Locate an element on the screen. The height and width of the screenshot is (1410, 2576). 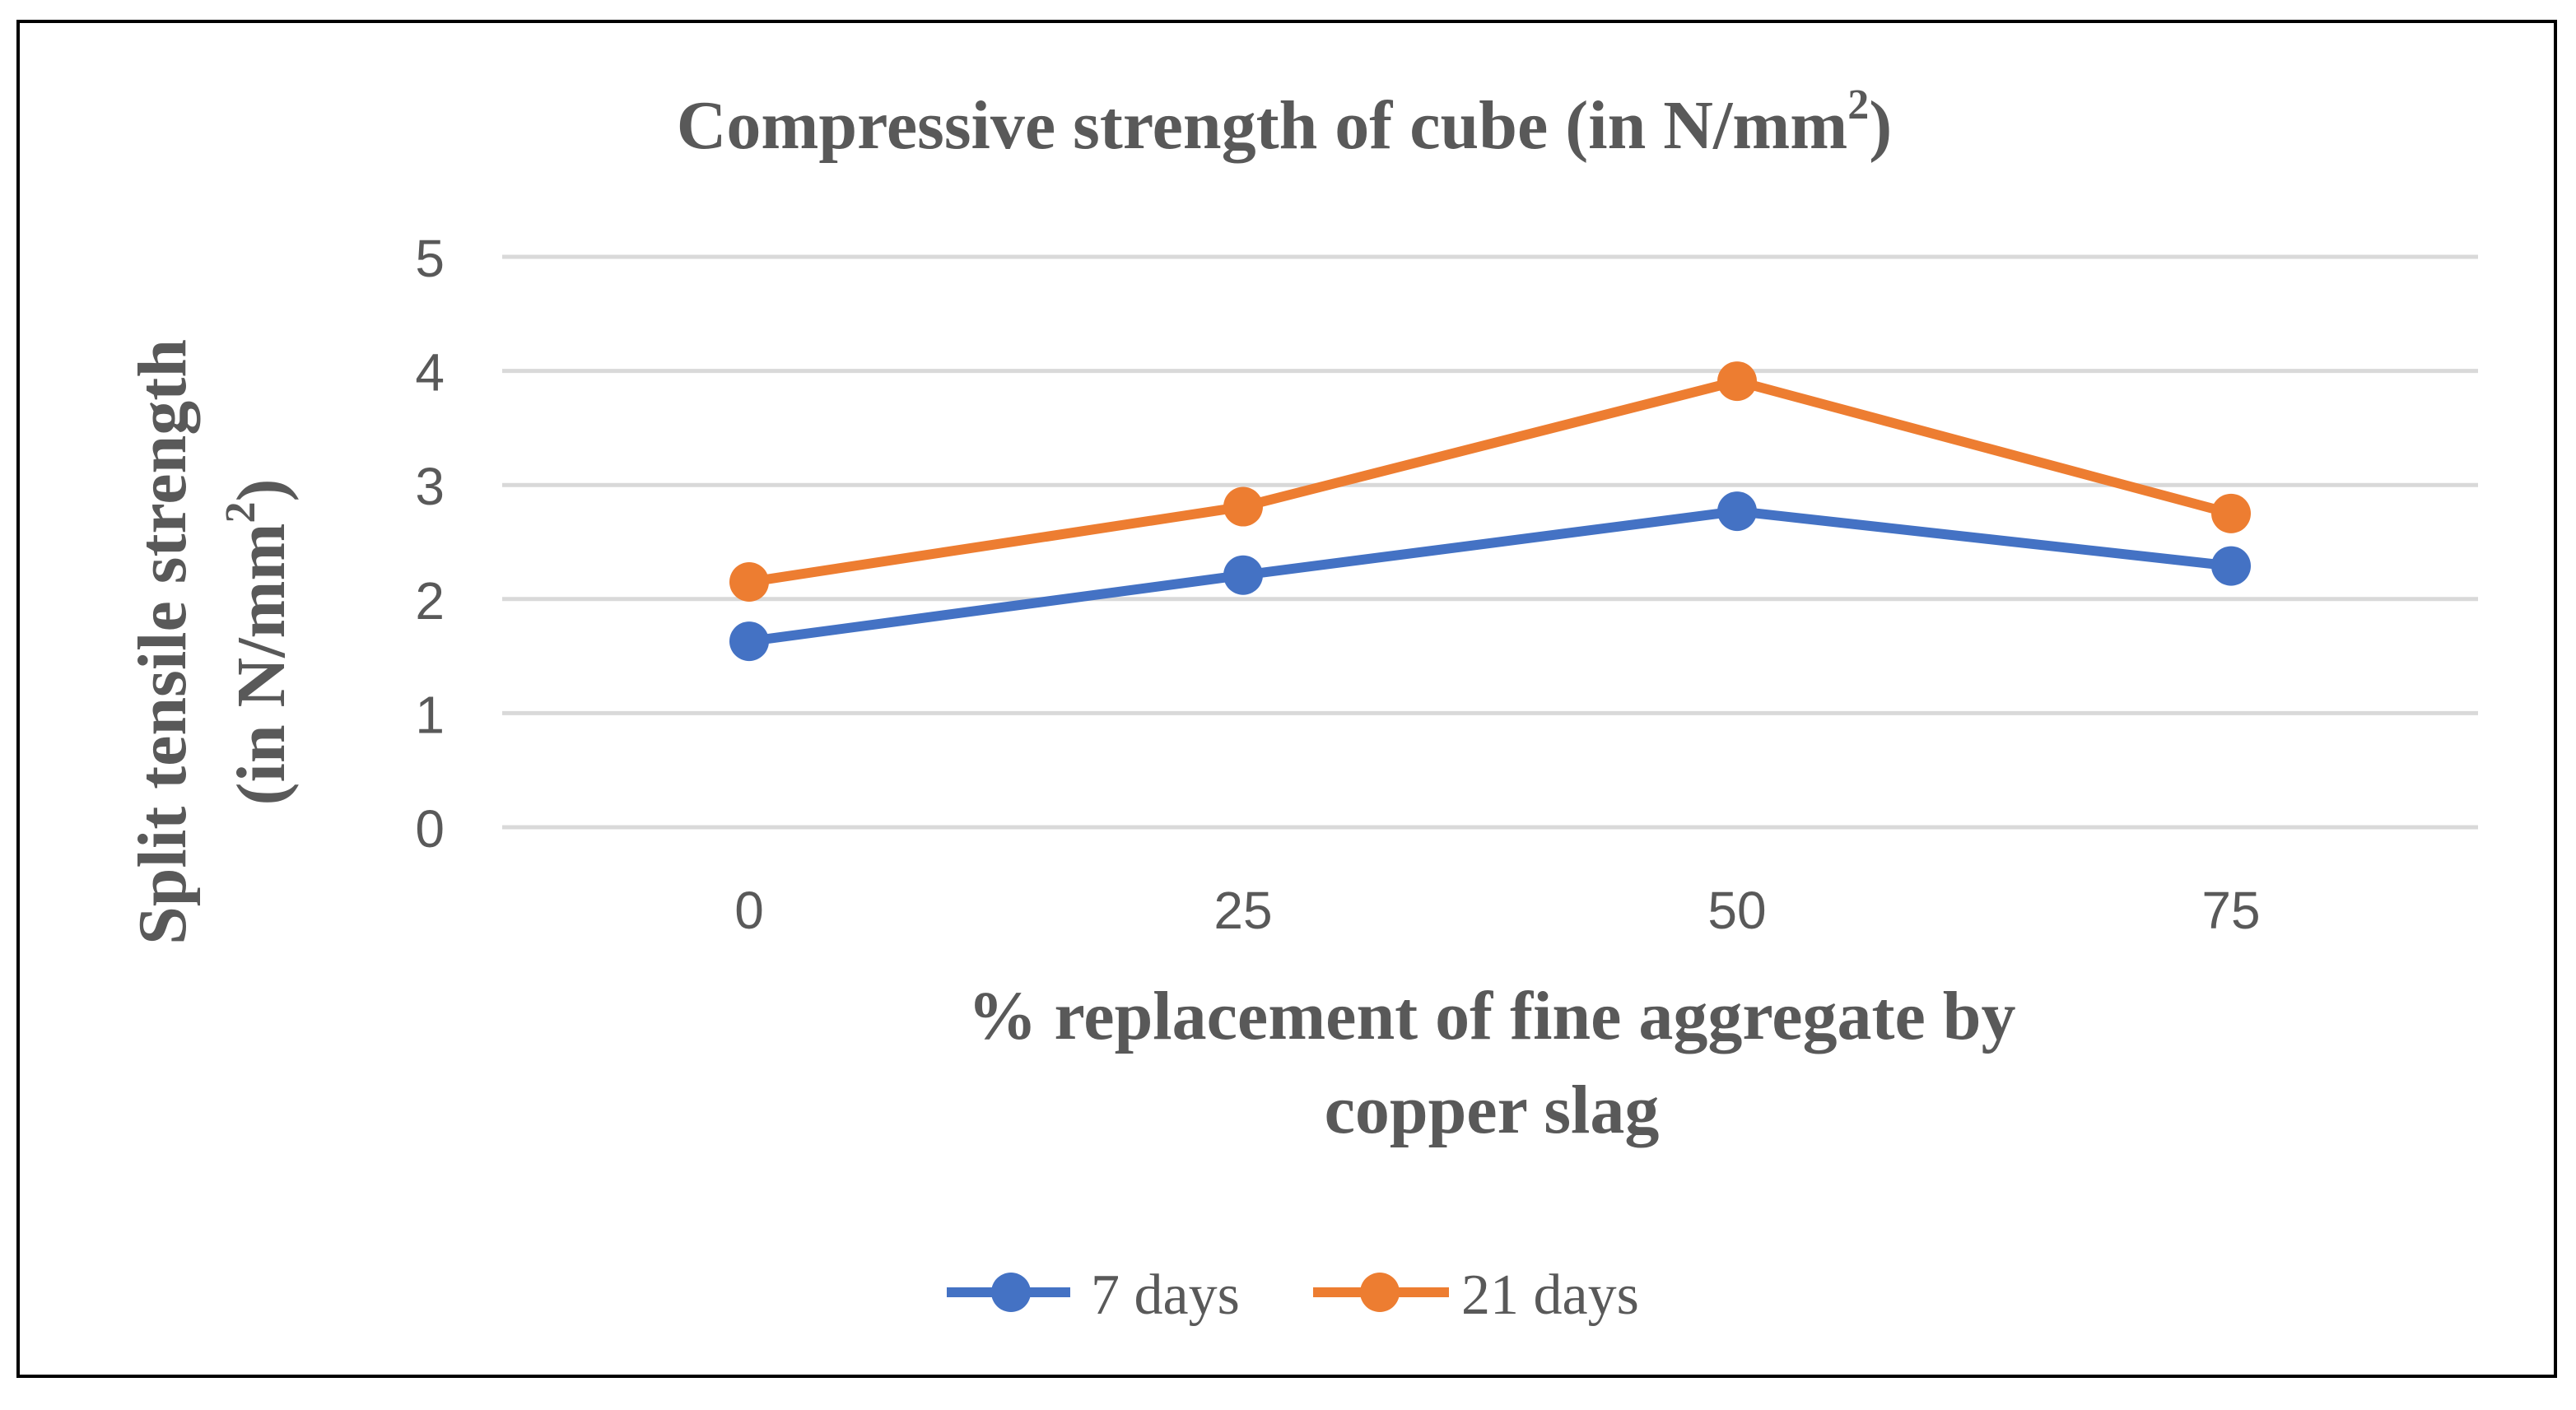
x-tick-label: 25 is located at coordinates (1242, 910).